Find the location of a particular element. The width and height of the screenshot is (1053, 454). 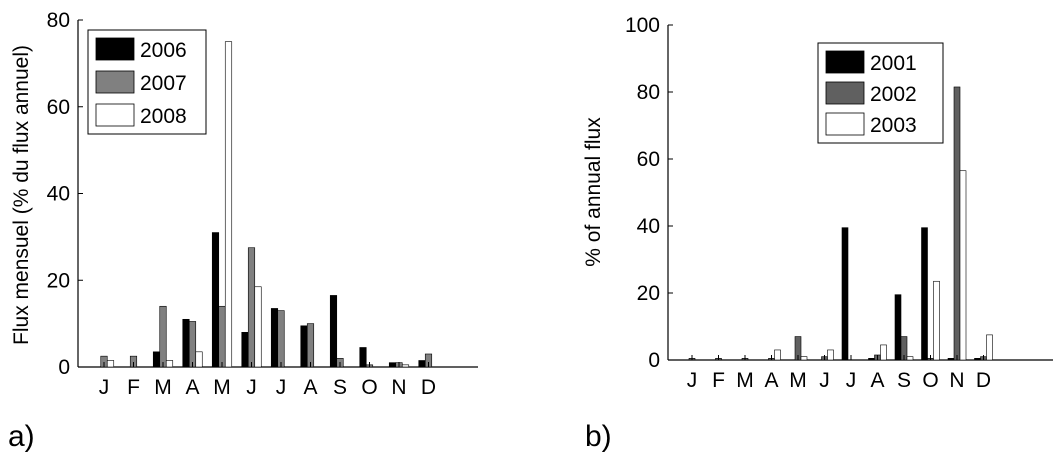

y-tick-label-a-0: 0 is located at coordinates (64, 367).